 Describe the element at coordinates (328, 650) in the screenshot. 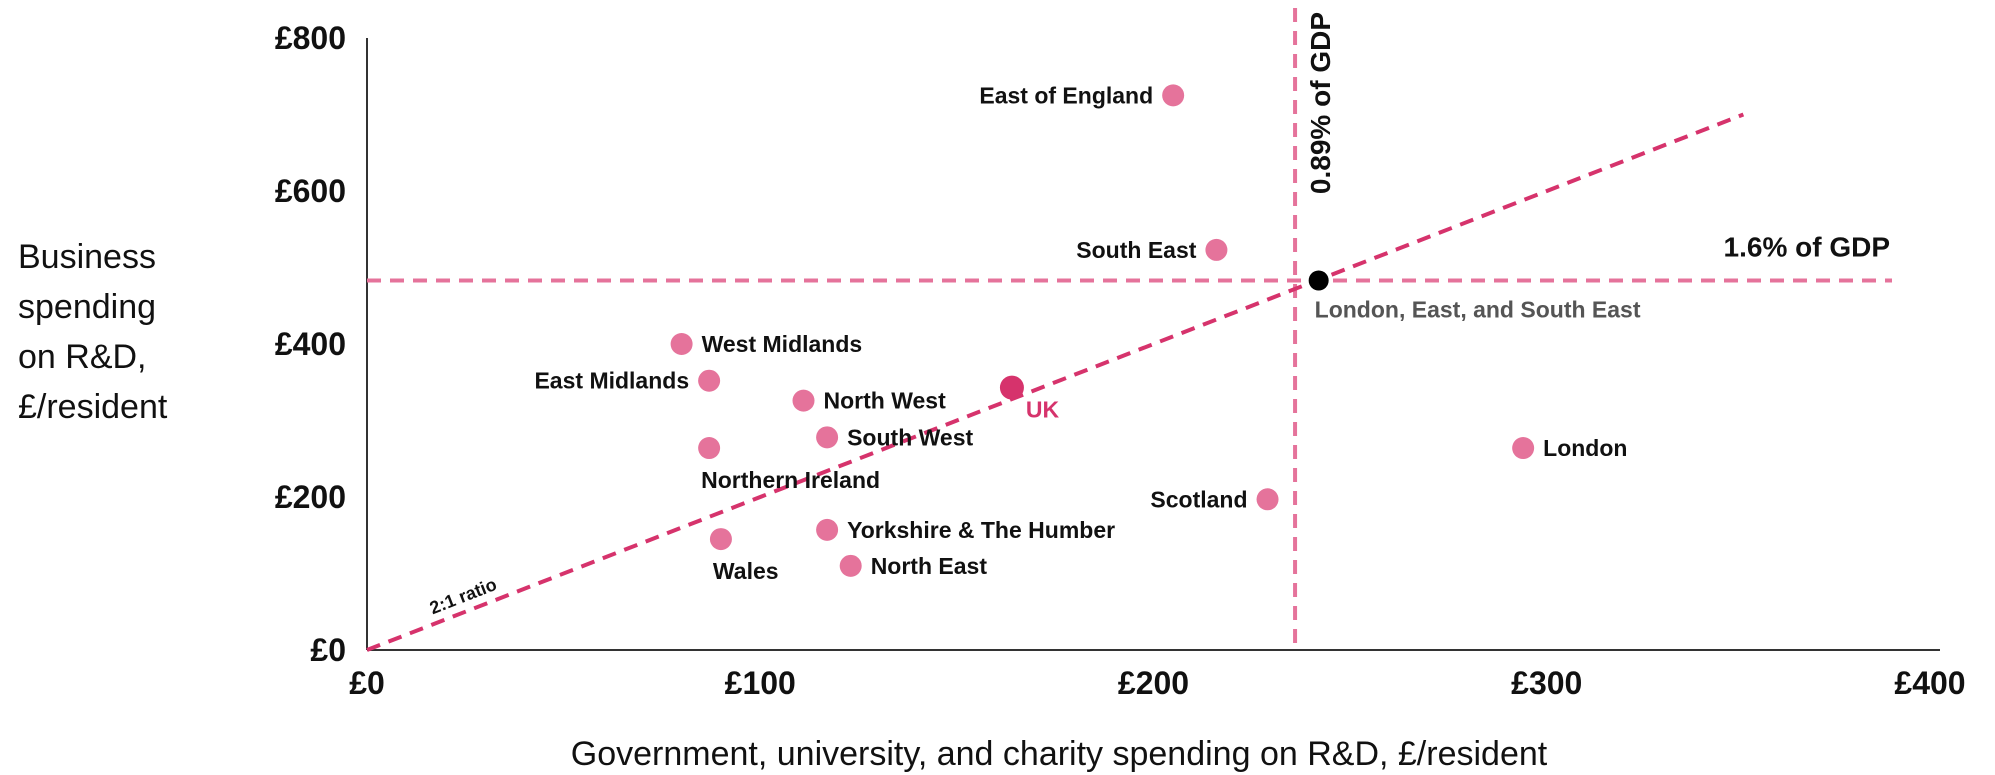

I see `y-tick-label-0: £0` at that location.